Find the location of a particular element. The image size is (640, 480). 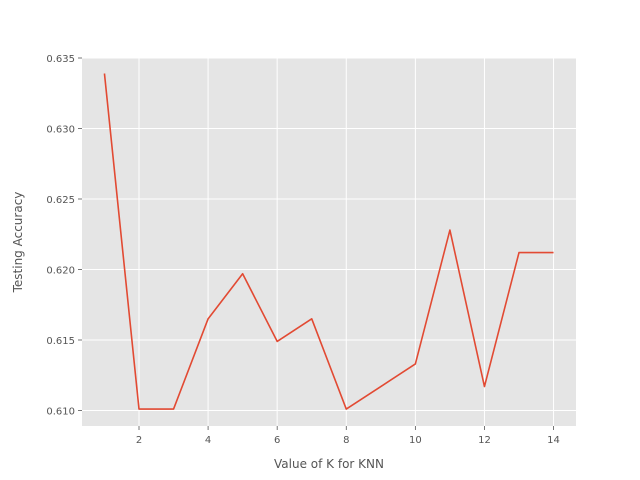

y-tick-label: 0.620 is located at coordinates (60, 270).